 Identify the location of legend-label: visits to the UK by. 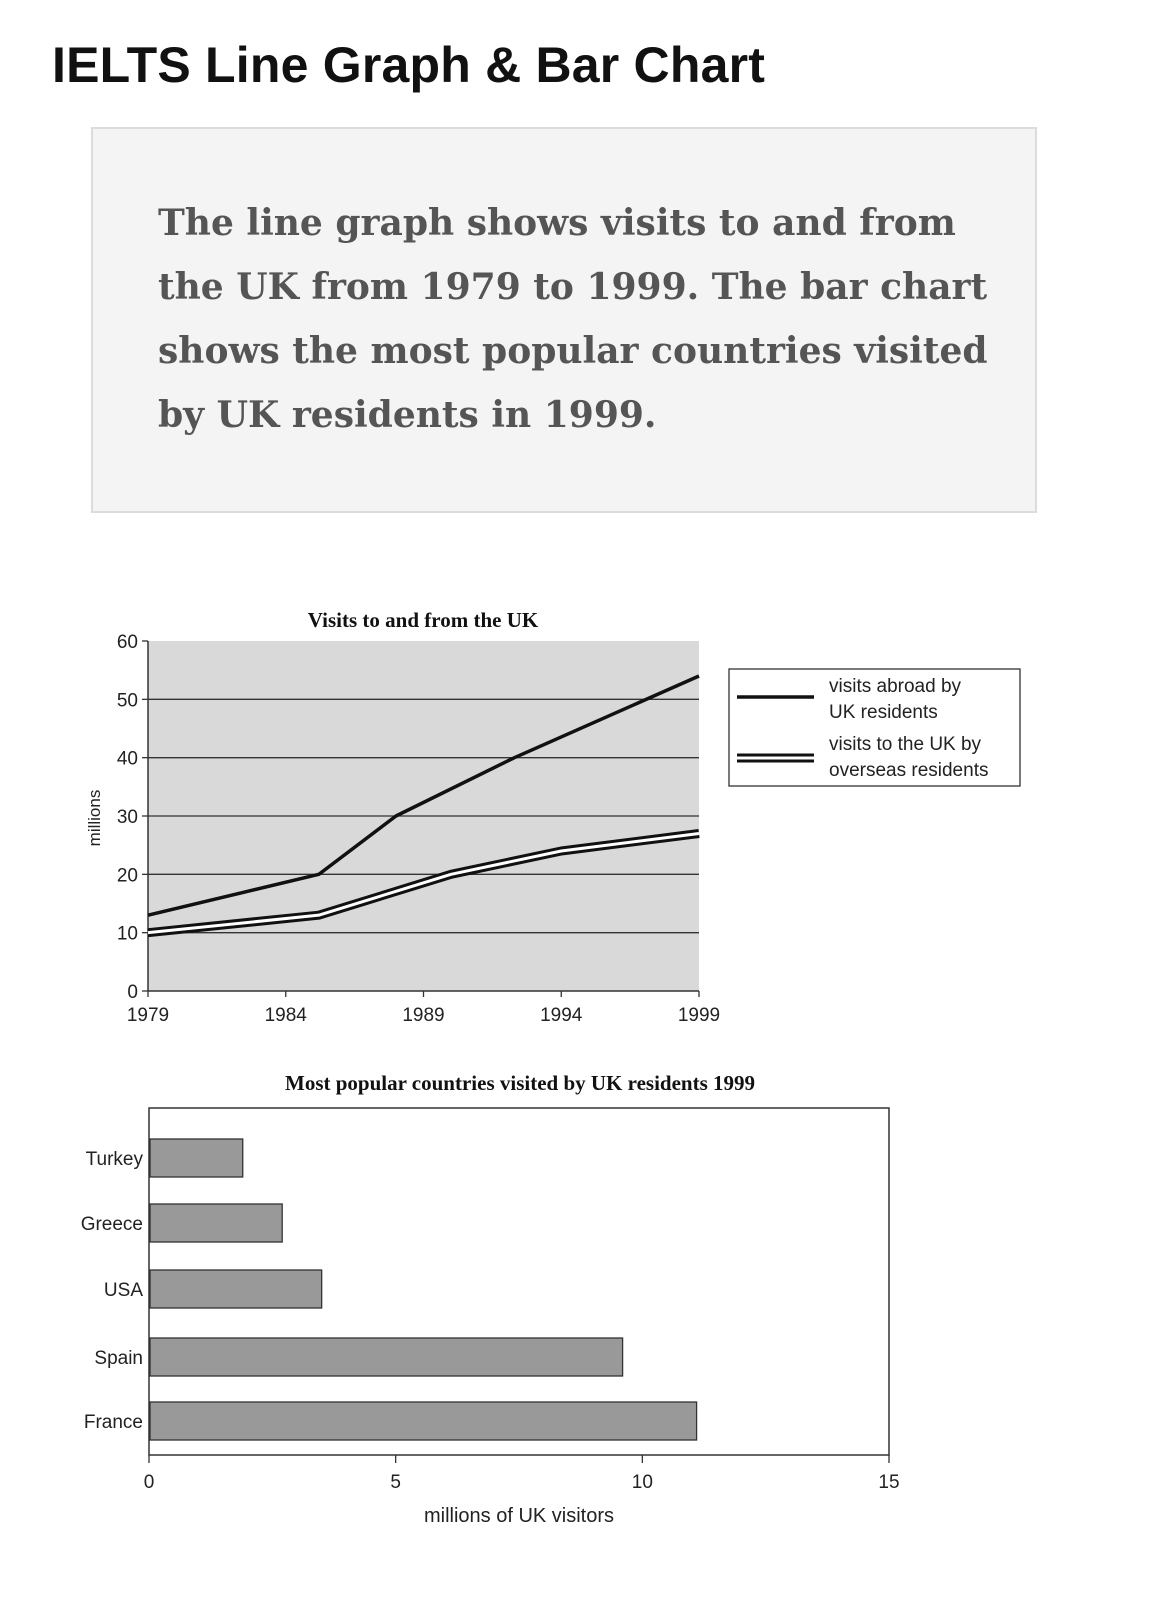
(905, 744).